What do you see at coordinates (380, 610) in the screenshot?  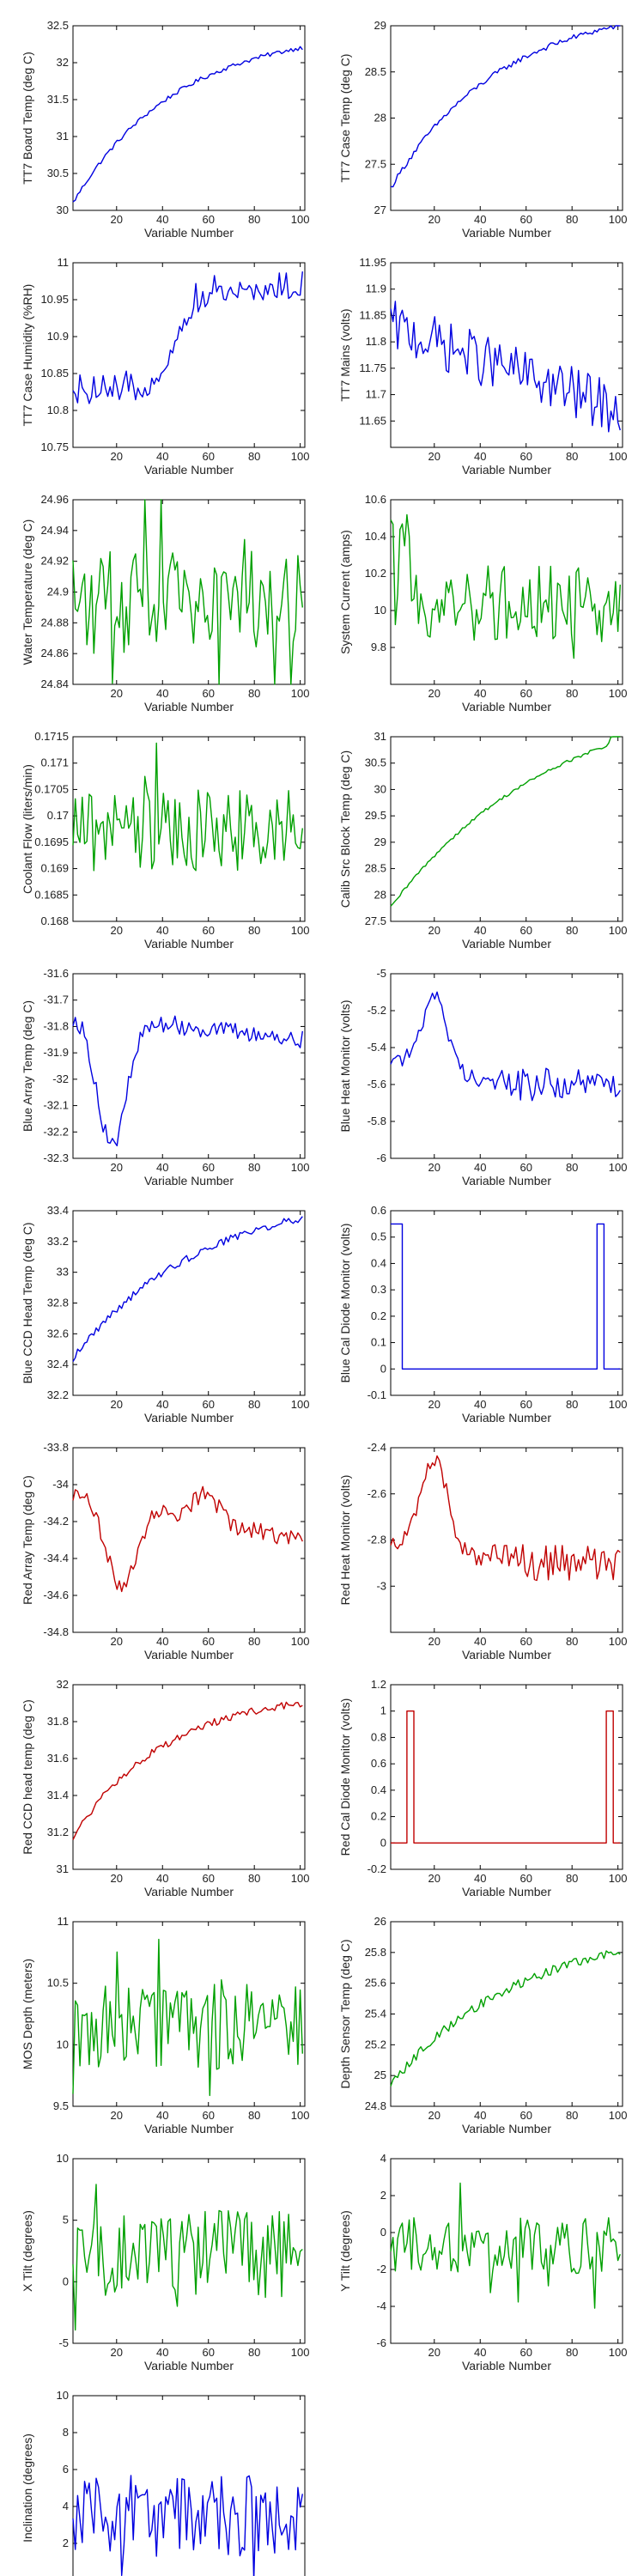 I see `y-tick-label: 10` at bounding box center [380, 610].